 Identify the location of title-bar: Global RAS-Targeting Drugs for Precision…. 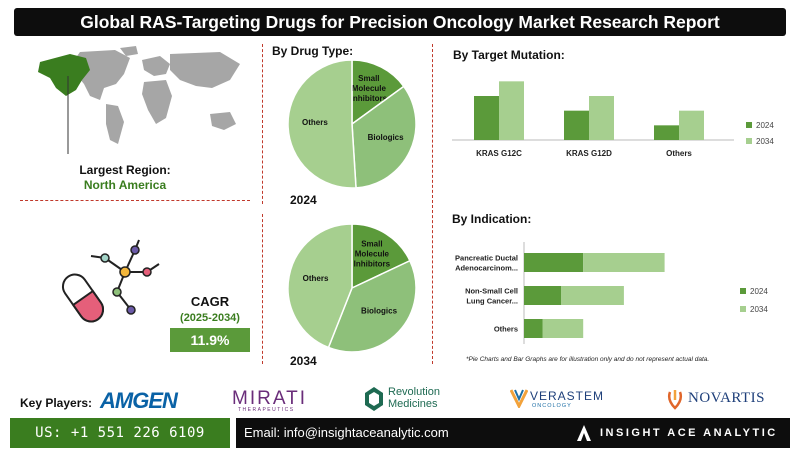
(400, 22).